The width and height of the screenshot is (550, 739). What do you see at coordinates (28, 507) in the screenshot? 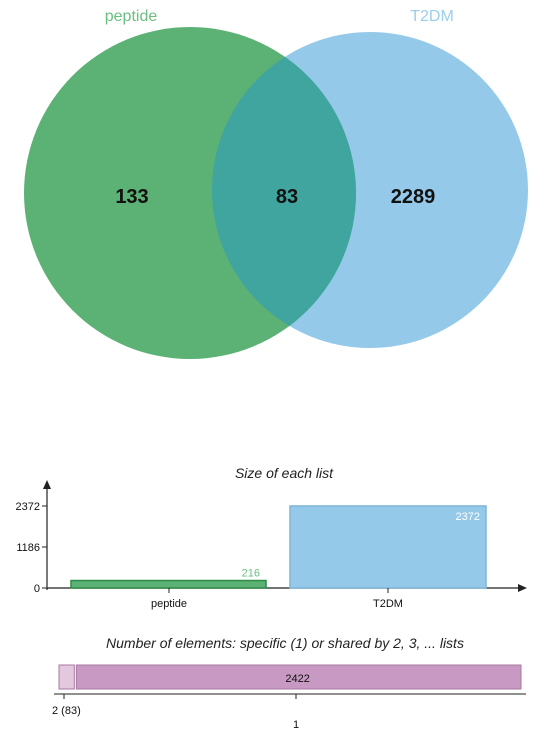
I see `y-tick-label-2372: 2372` at bounding box center [28, 507].